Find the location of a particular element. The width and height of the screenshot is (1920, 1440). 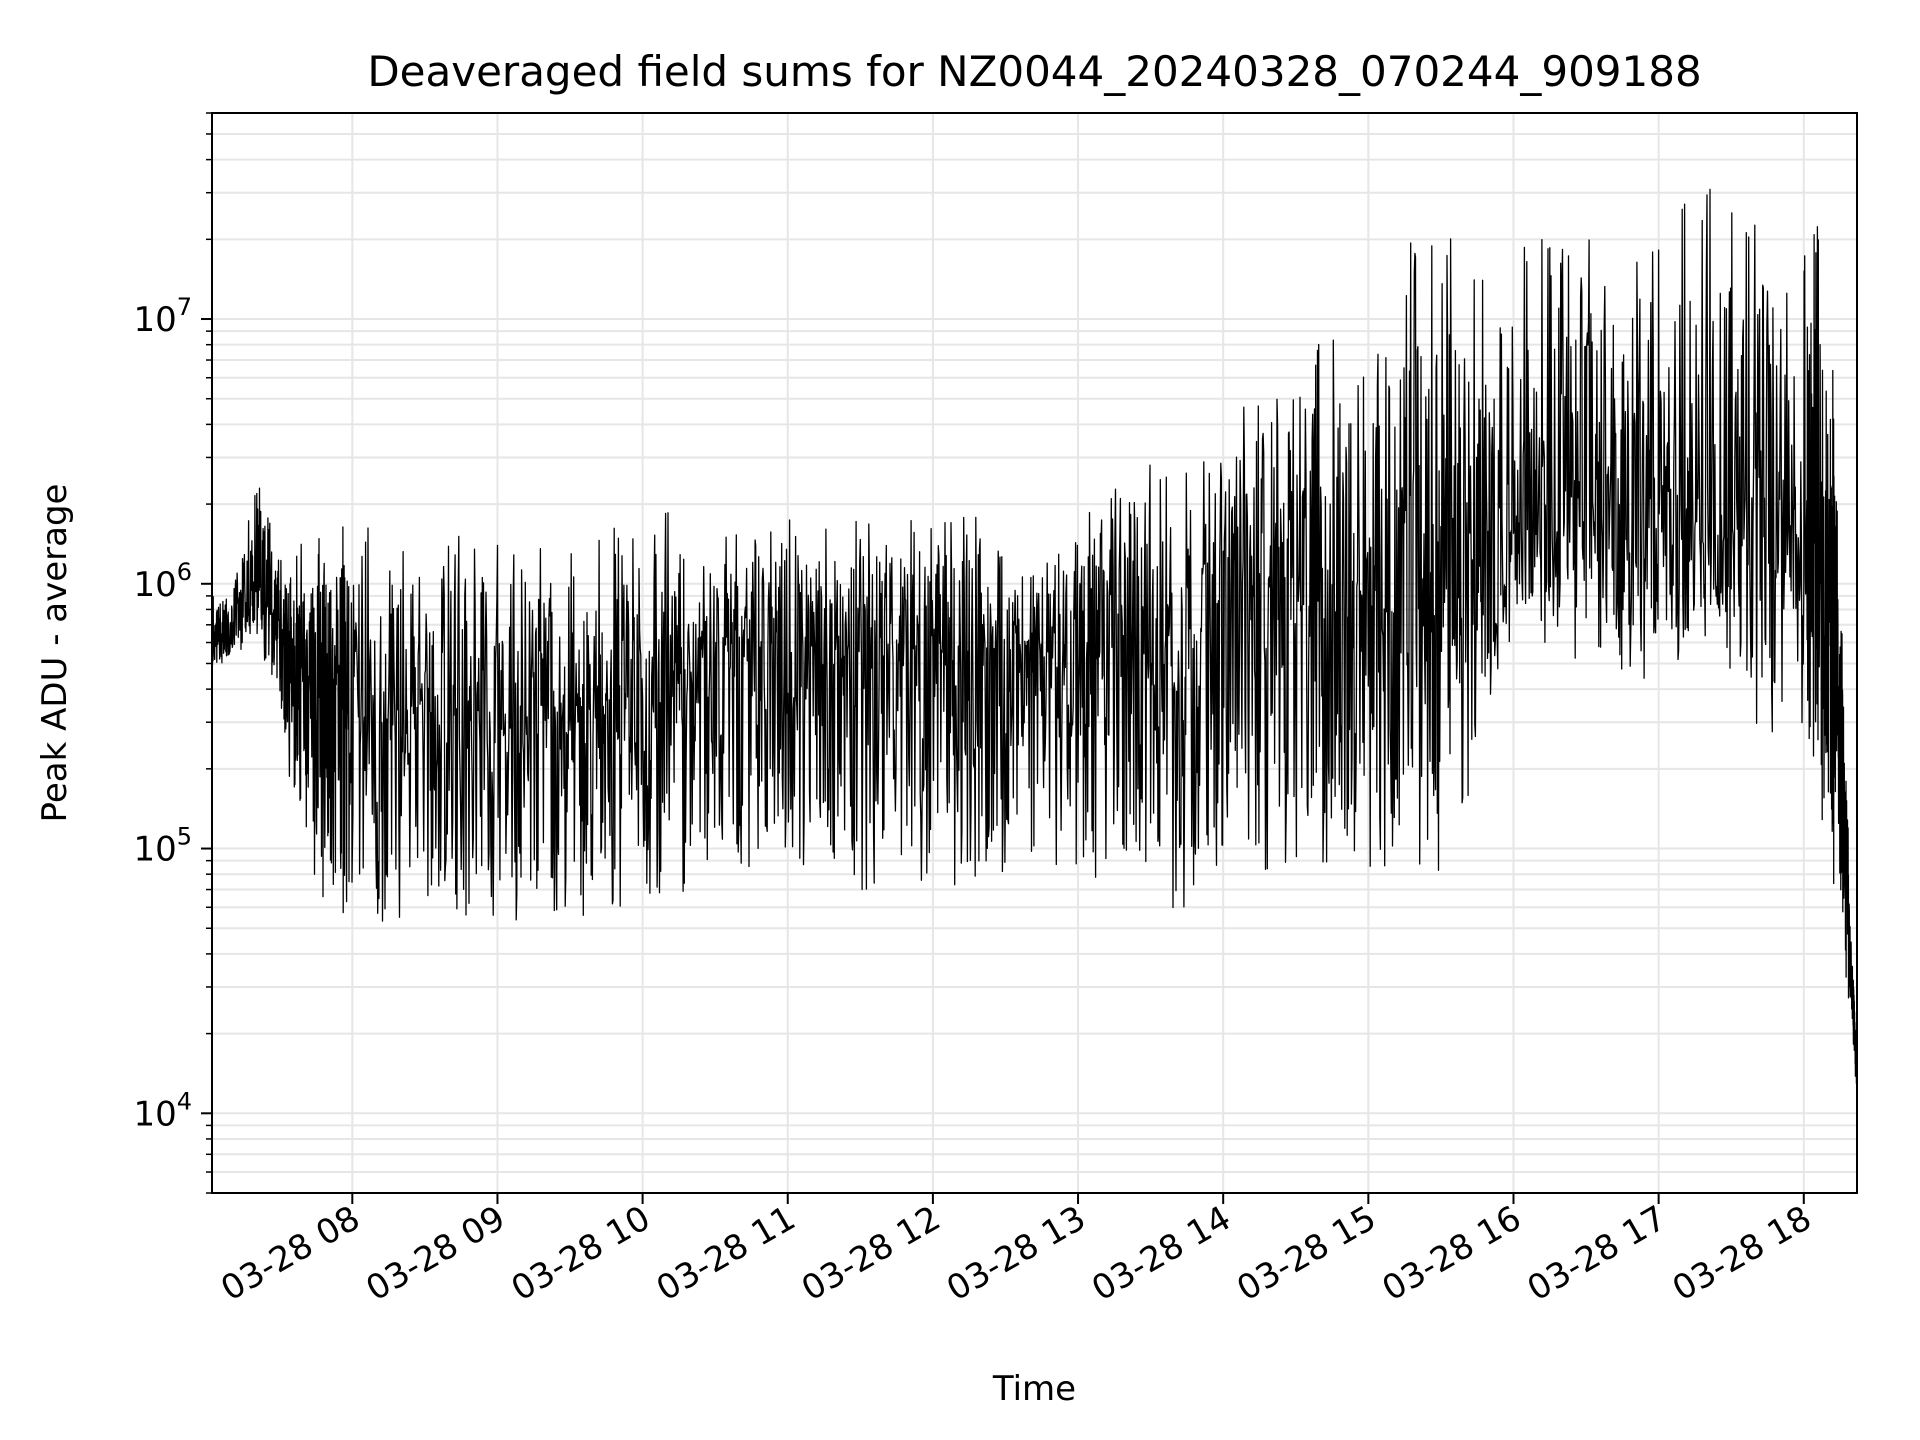

x-axis-title: Time is located at coordinates (1034, 1389).